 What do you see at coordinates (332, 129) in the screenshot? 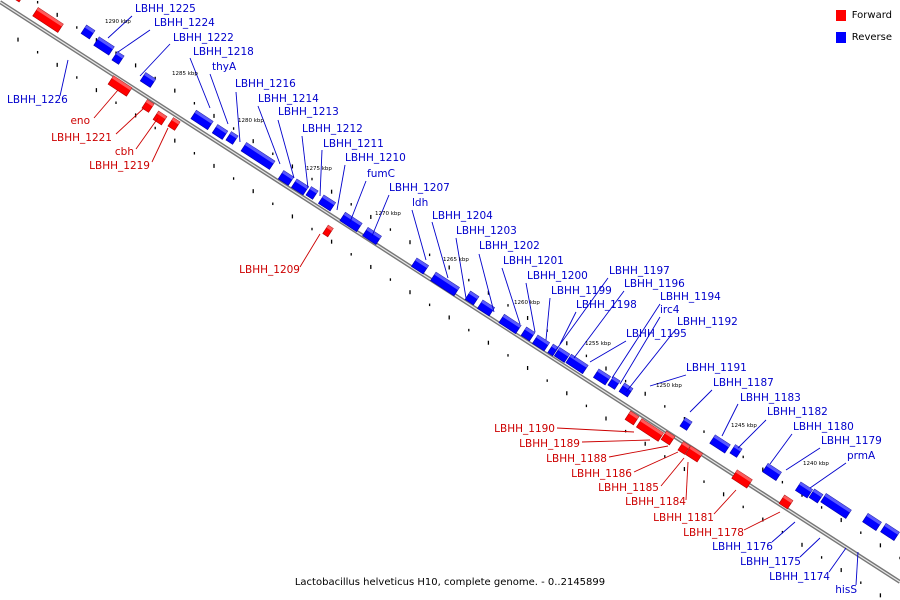
I see `reverse-gene-label: LBHH_1212` at bounding box center [332, 129].